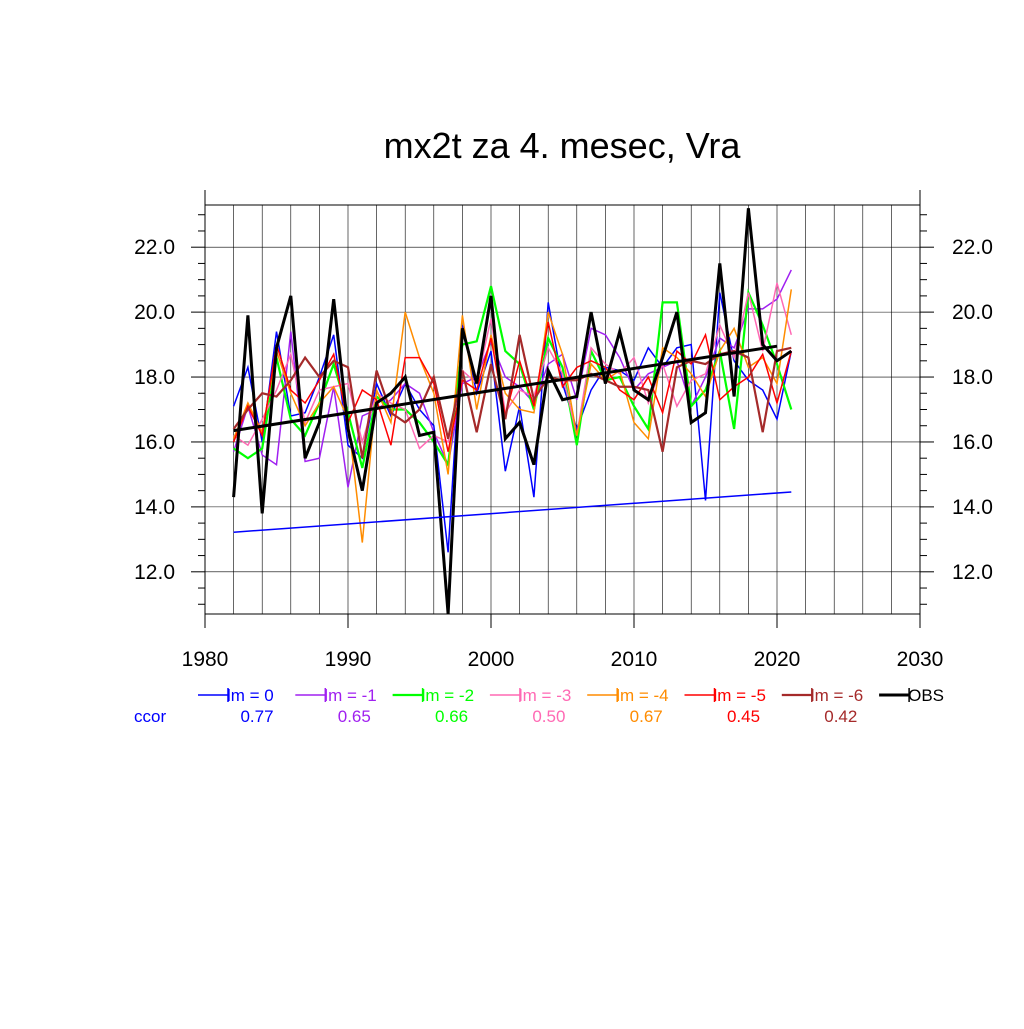 The width and height of the screenshot is (1024, 1029). I want to click on y-tick-label-right: 14.0, so click(972, 507).